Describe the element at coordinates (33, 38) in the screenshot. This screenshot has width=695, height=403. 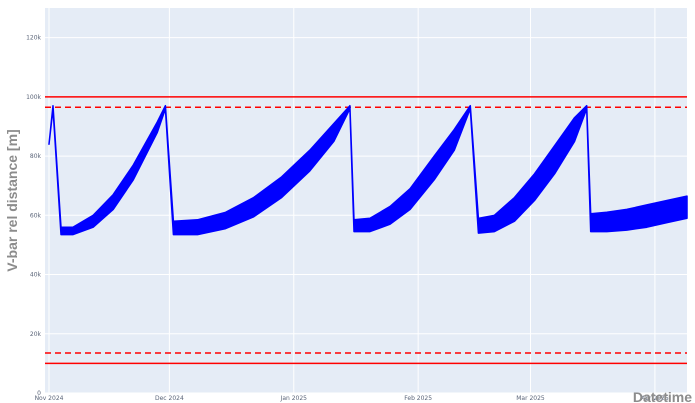
I see `y-tick-label: 120k` at that location.